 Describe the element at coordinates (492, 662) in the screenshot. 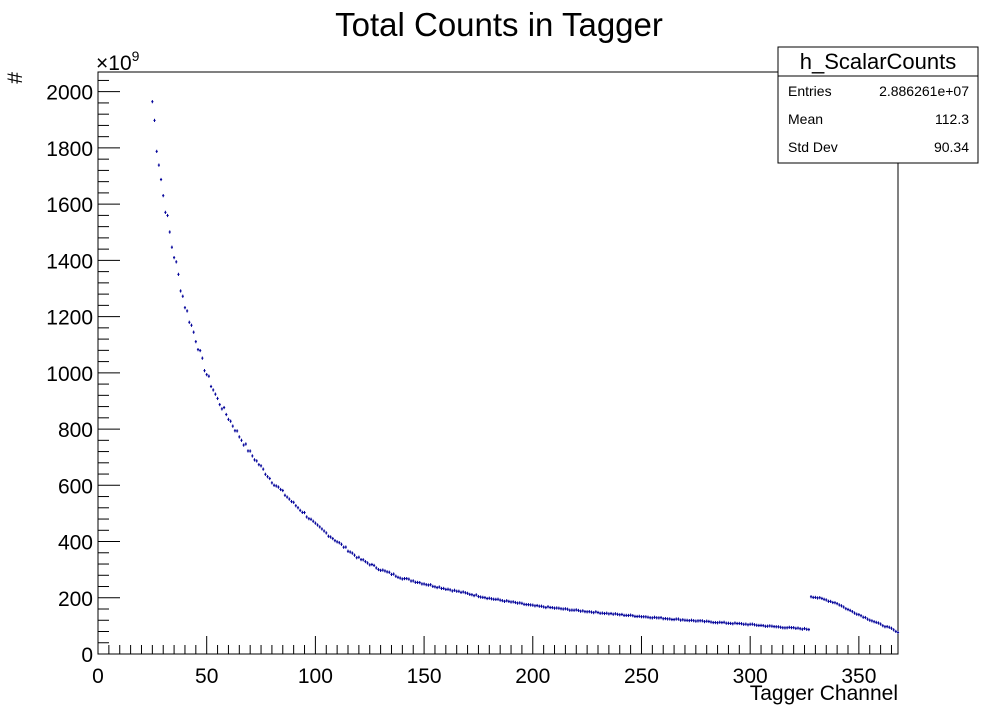

I see `x-axis: 0 50 100 150 200 250 300 350` at that location.